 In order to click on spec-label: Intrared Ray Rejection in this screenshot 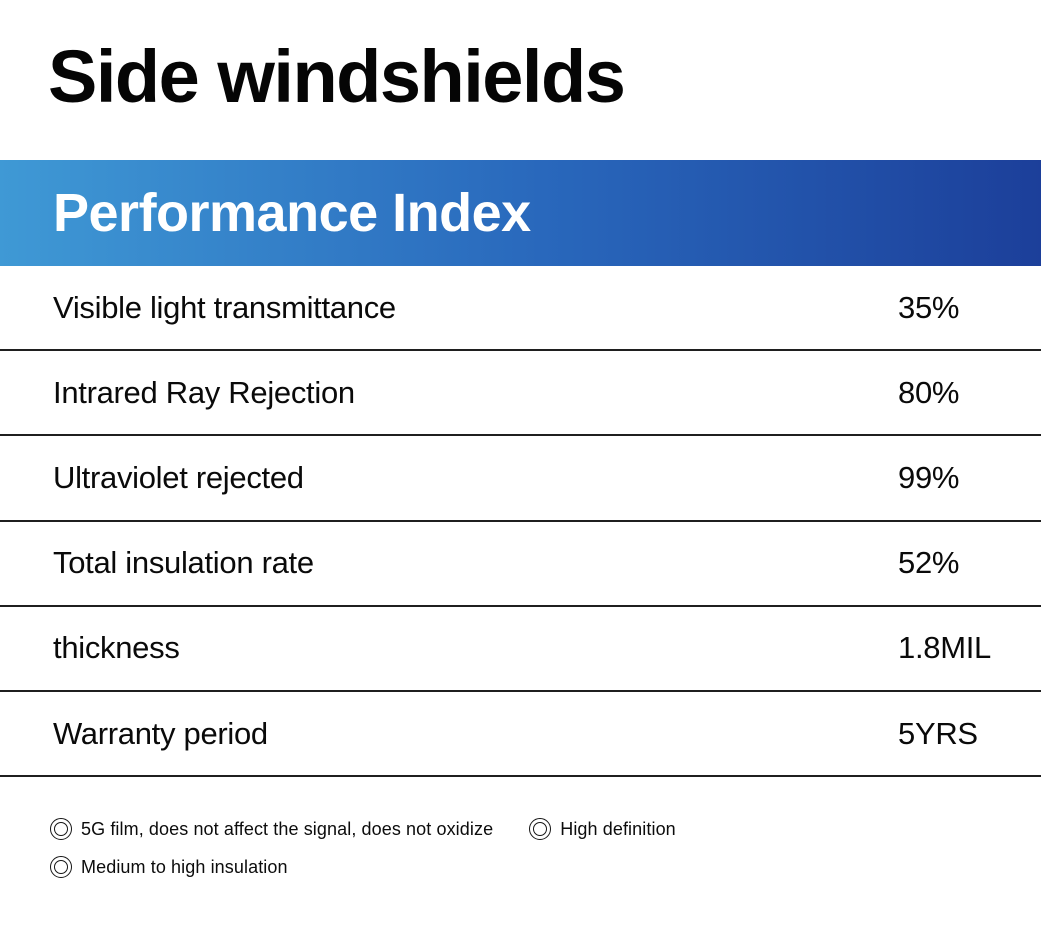, I will do `click(204, 392)`.